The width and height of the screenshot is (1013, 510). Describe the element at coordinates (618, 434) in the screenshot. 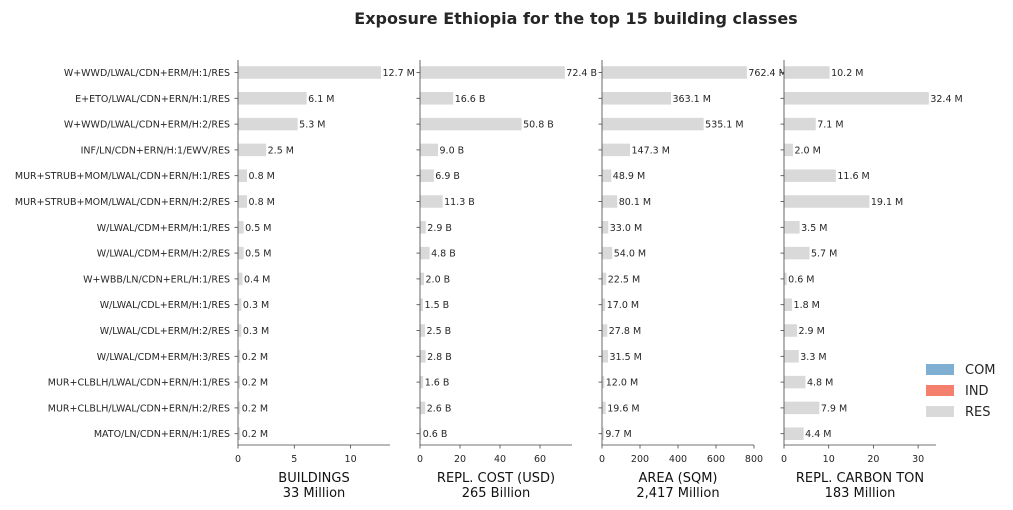

I see `bar-value-label: 9.7 M` at that location.